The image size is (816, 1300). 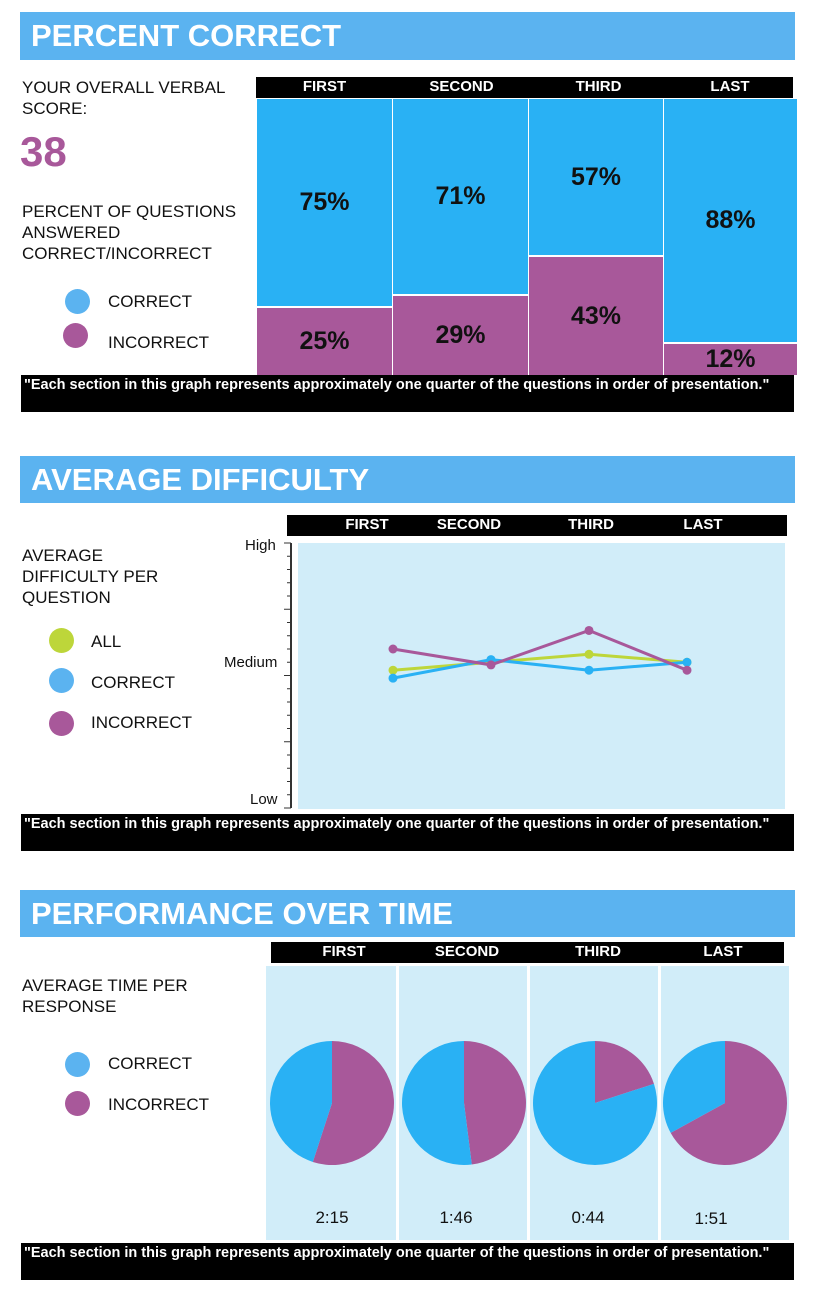 What do you see at coordinates (461, 86) in the screenshot?
I see `percent-header-second: SECOND` at bounding box center [461, 86].